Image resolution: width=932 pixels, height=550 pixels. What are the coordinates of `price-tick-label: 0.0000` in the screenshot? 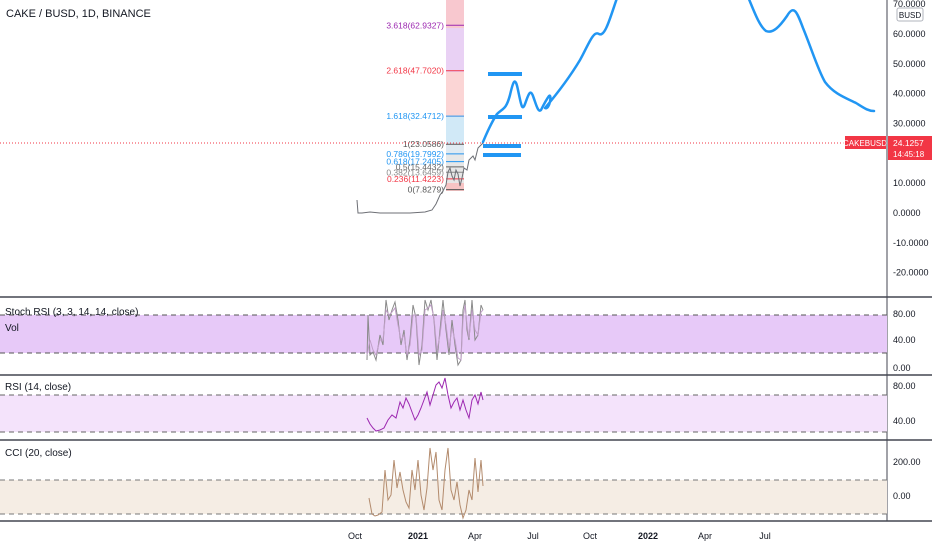 It's located at (907, 213).